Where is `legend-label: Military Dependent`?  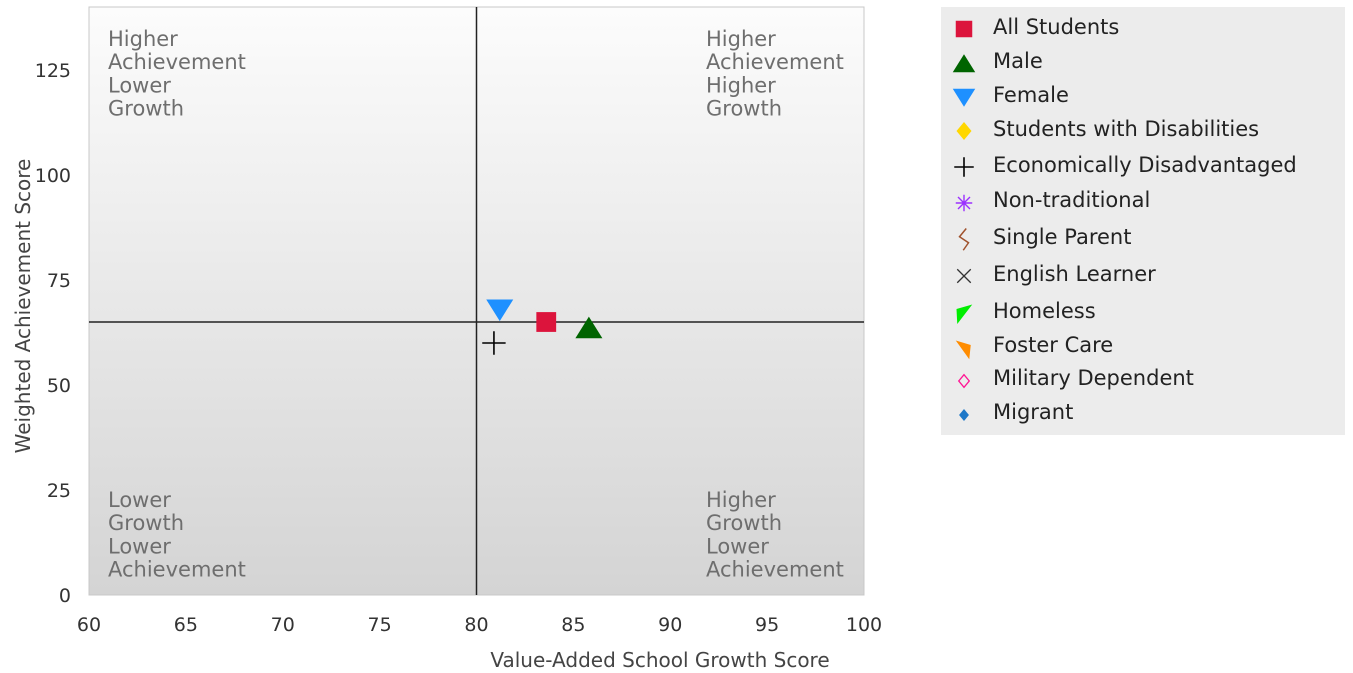
legend-label: Military Dependent is located at coordinates (1093, 378).